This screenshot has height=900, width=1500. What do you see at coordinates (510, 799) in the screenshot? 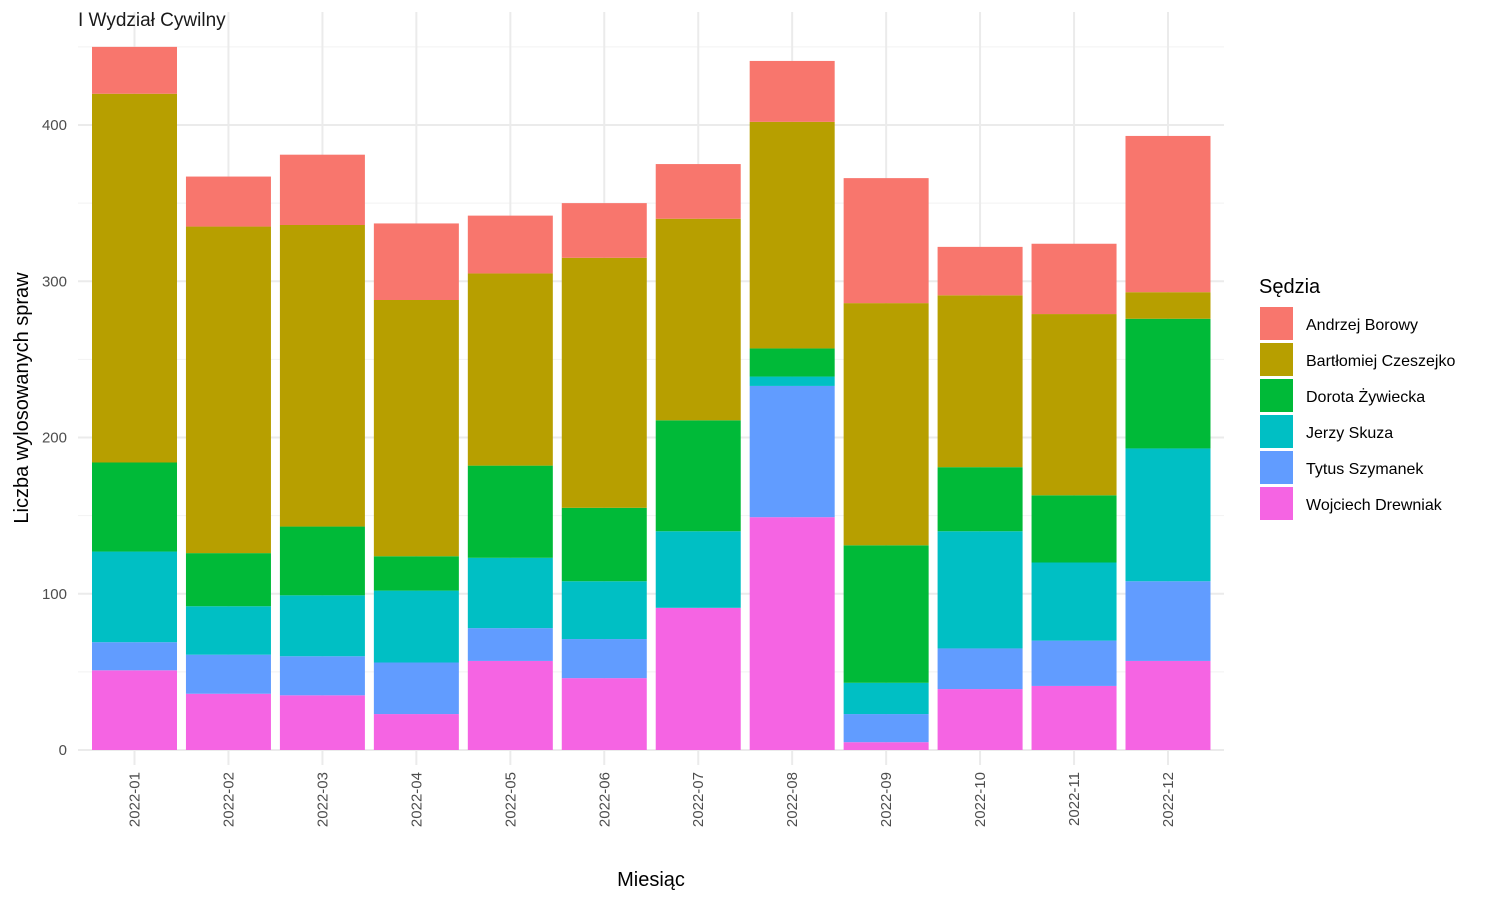
I see `x-tick-label: 2022-05` at bounding box center [510, 799].